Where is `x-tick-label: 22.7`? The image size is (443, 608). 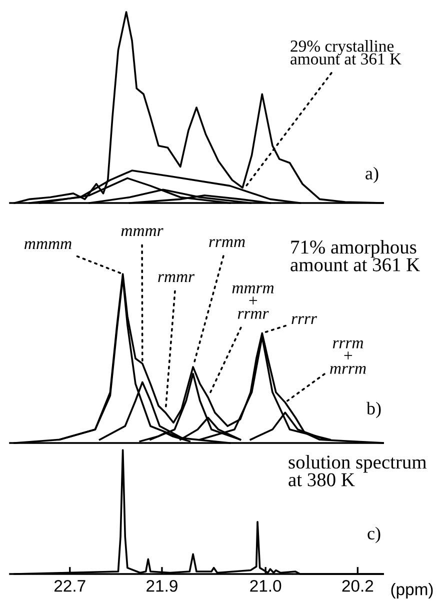 x-tick-label: 22.7 is located at coordinates (70, 586).